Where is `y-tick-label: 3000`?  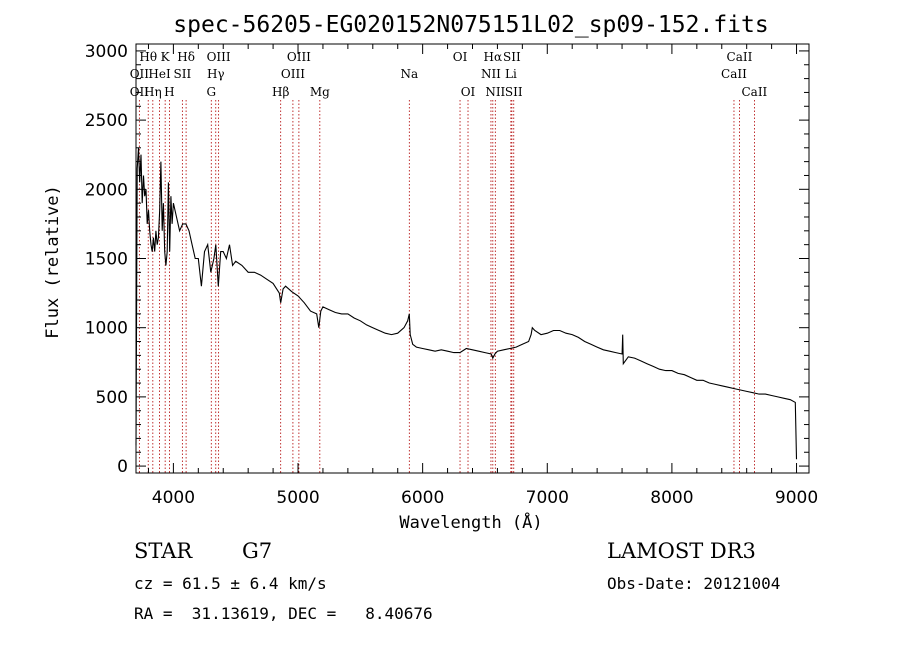 y-tick-label: 3000 is located at coordinates (106, 52).